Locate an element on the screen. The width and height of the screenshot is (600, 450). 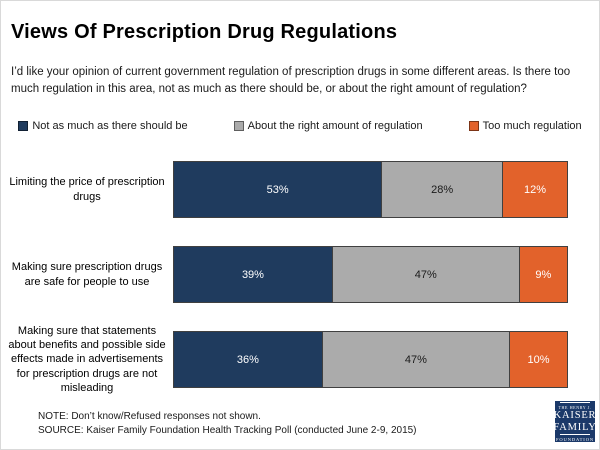
bar-segment: 36% is located at coordinates (248, 359).